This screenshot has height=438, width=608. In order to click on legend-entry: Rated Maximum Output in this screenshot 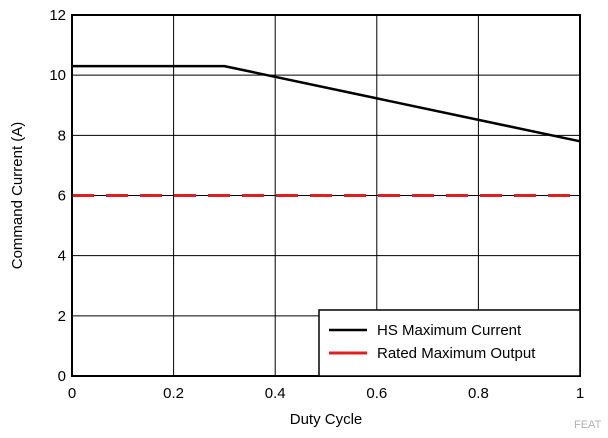, I will do `click(456, 353)`.